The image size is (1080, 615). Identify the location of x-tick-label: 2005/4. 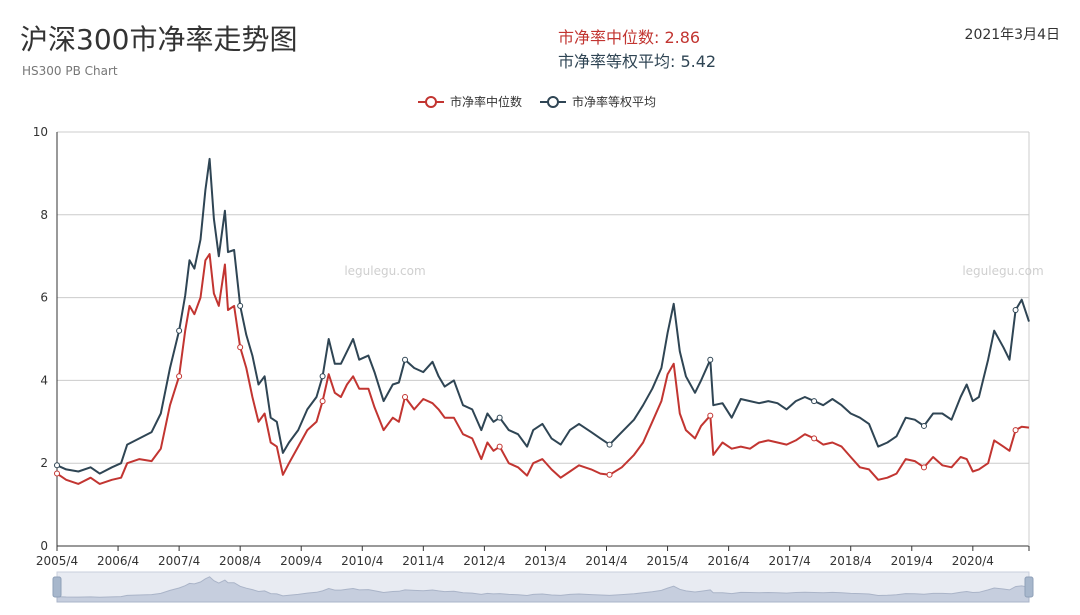
(57, 561).